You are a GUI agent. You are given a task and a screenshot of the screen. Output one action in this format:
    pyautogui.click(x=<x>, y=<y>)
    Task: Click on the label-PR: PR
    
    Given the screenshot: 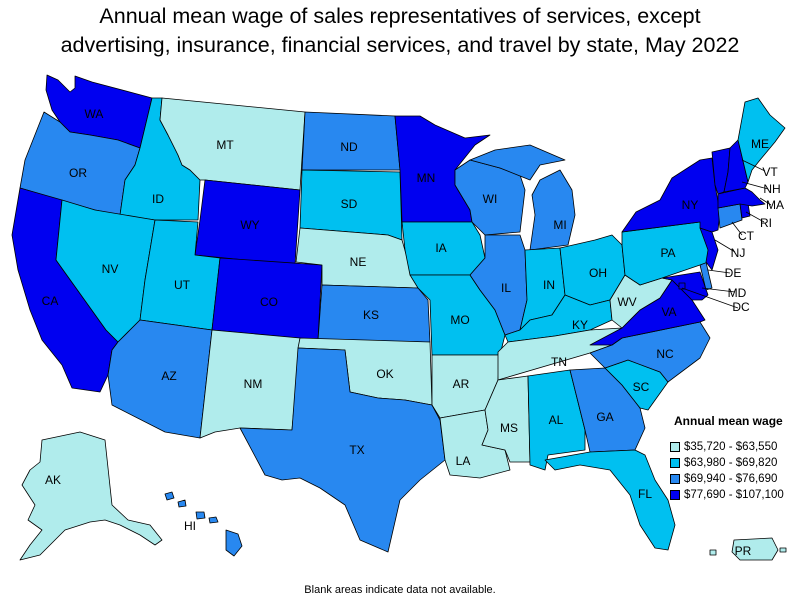 What is the action you would take?
    pyautogui.click(x=743, y=551)
    